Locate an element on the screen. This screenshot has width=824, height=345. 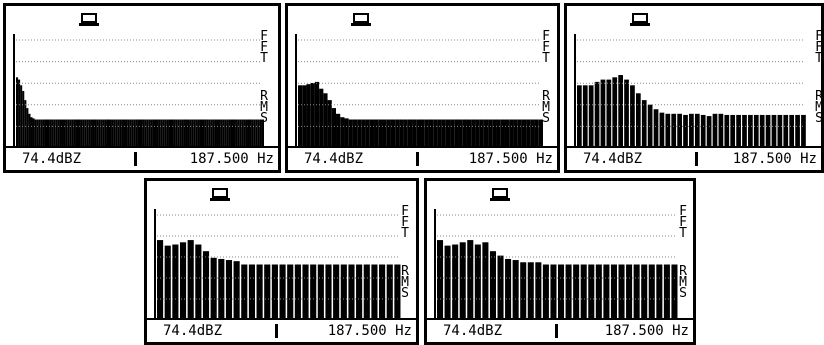
battery-icon is located at coordinates (640, 19).